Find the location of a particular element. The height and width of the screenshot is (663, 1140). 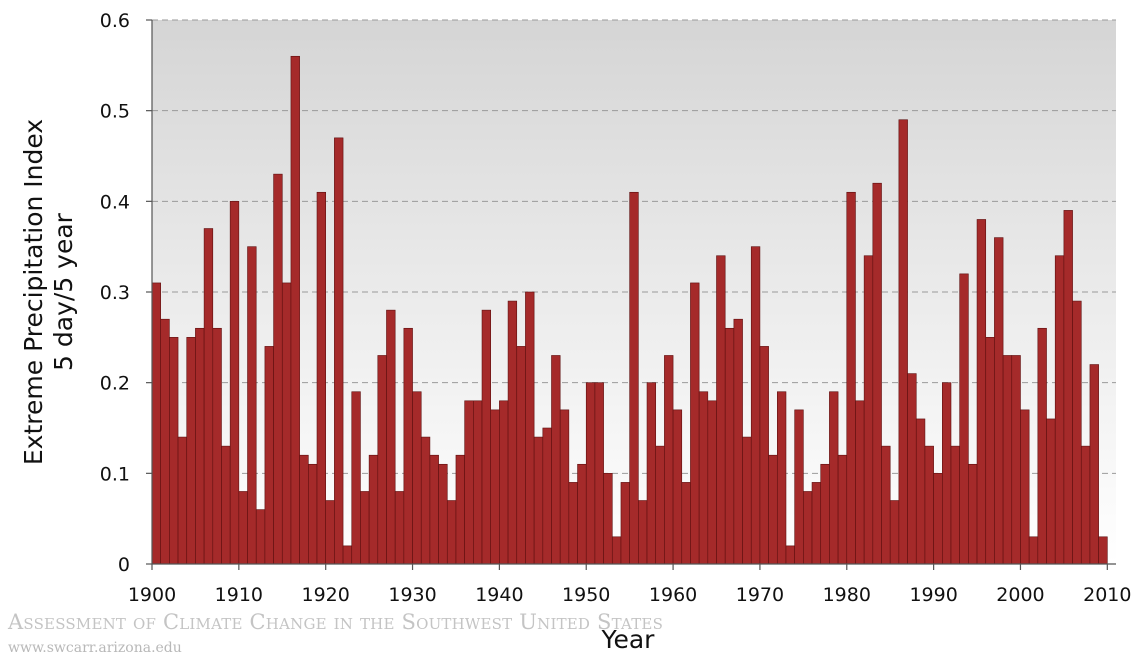

bar-1924 is located at coordinates (356, 478).